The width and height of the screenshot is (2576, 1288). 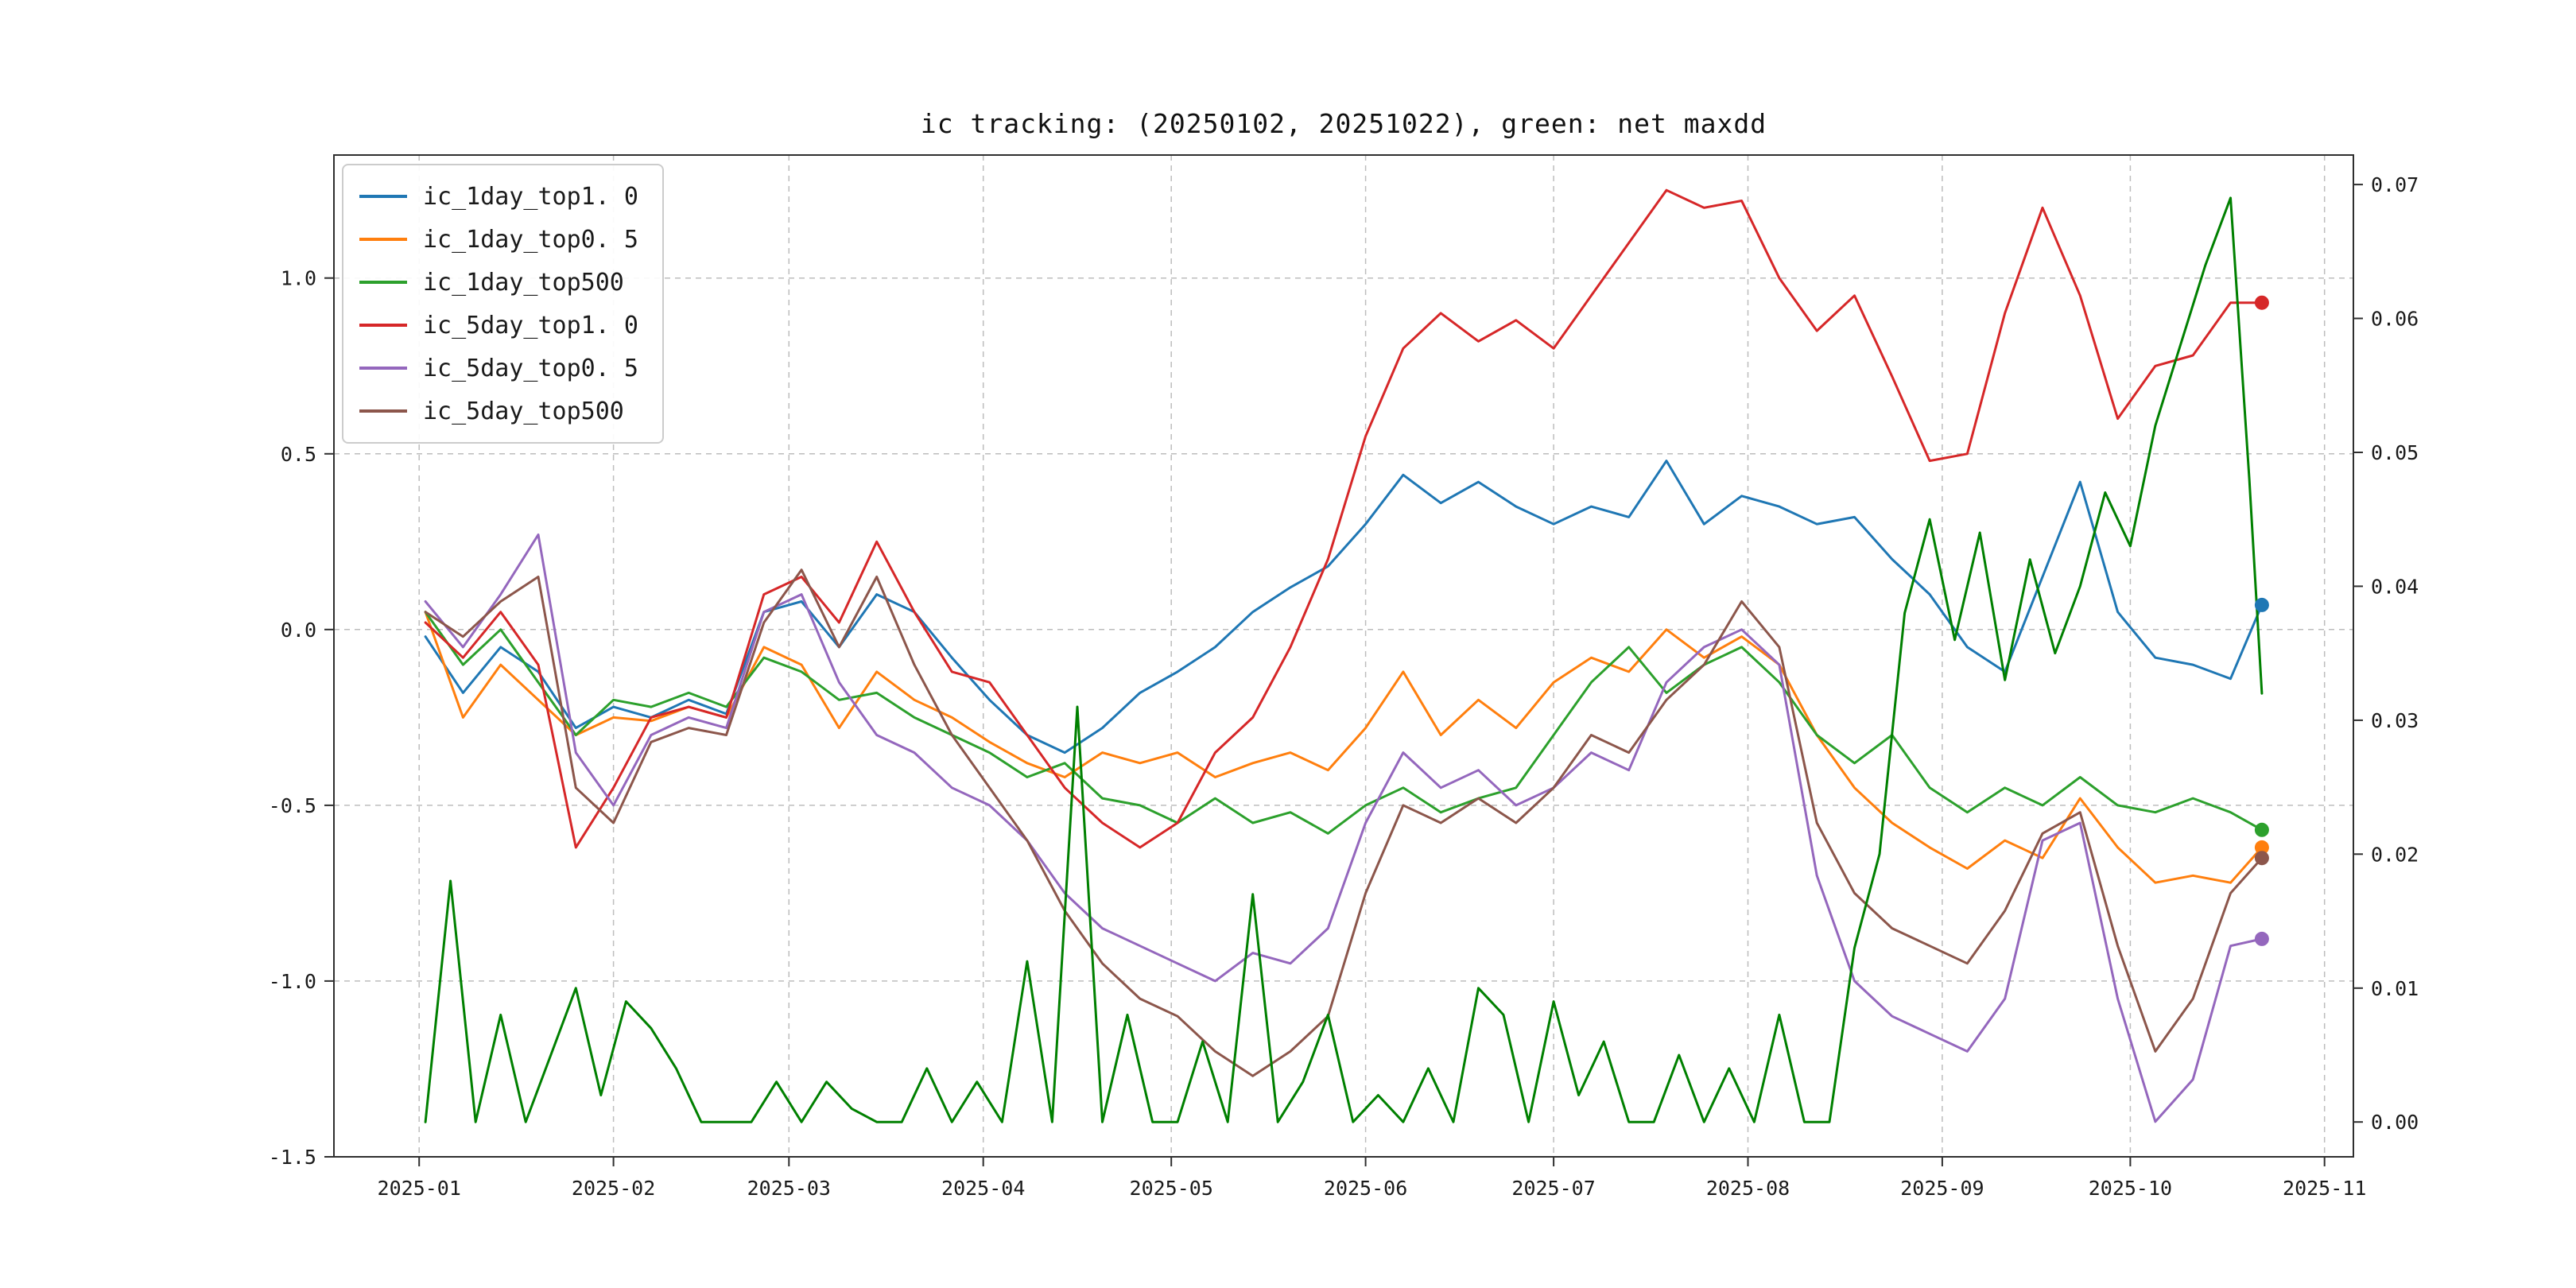 What do you see at coordinates (2395, 721) in the screenshot?
I see `right-tick-label: 0.03` at bounding box center [2395, 721].